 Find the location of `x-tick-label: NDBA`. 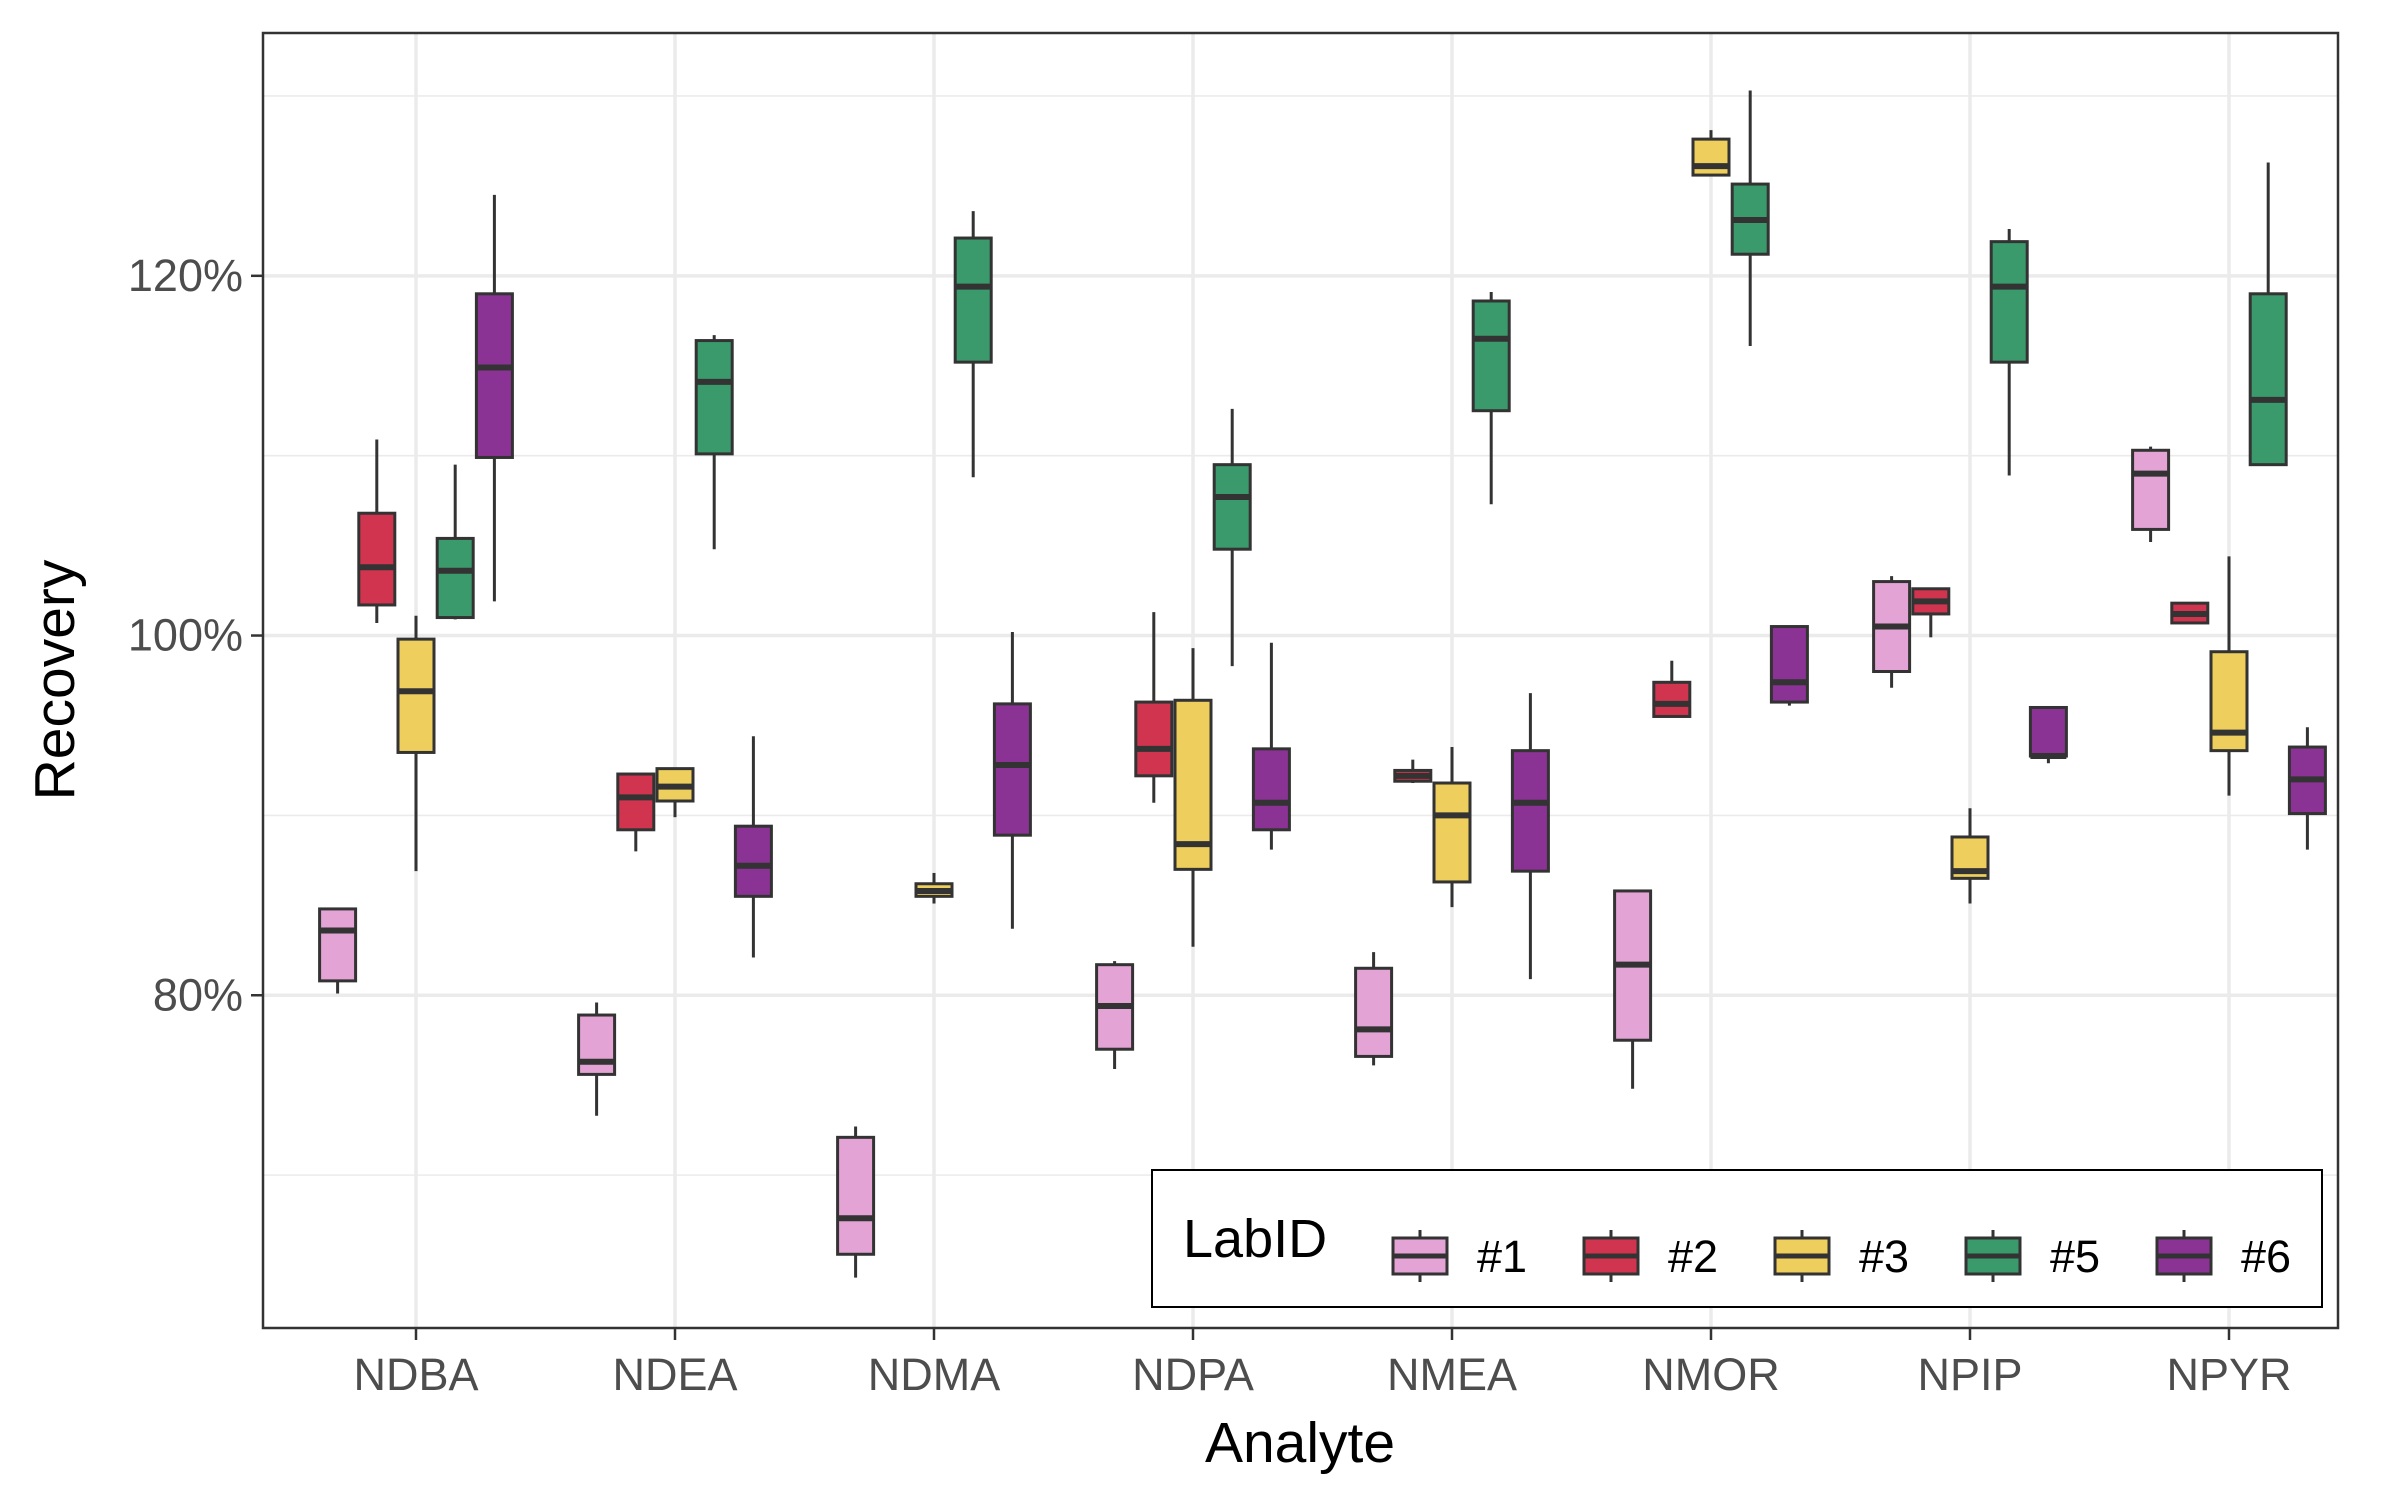

x-tick-label: NDBA is located at coordinates (415, 1374).